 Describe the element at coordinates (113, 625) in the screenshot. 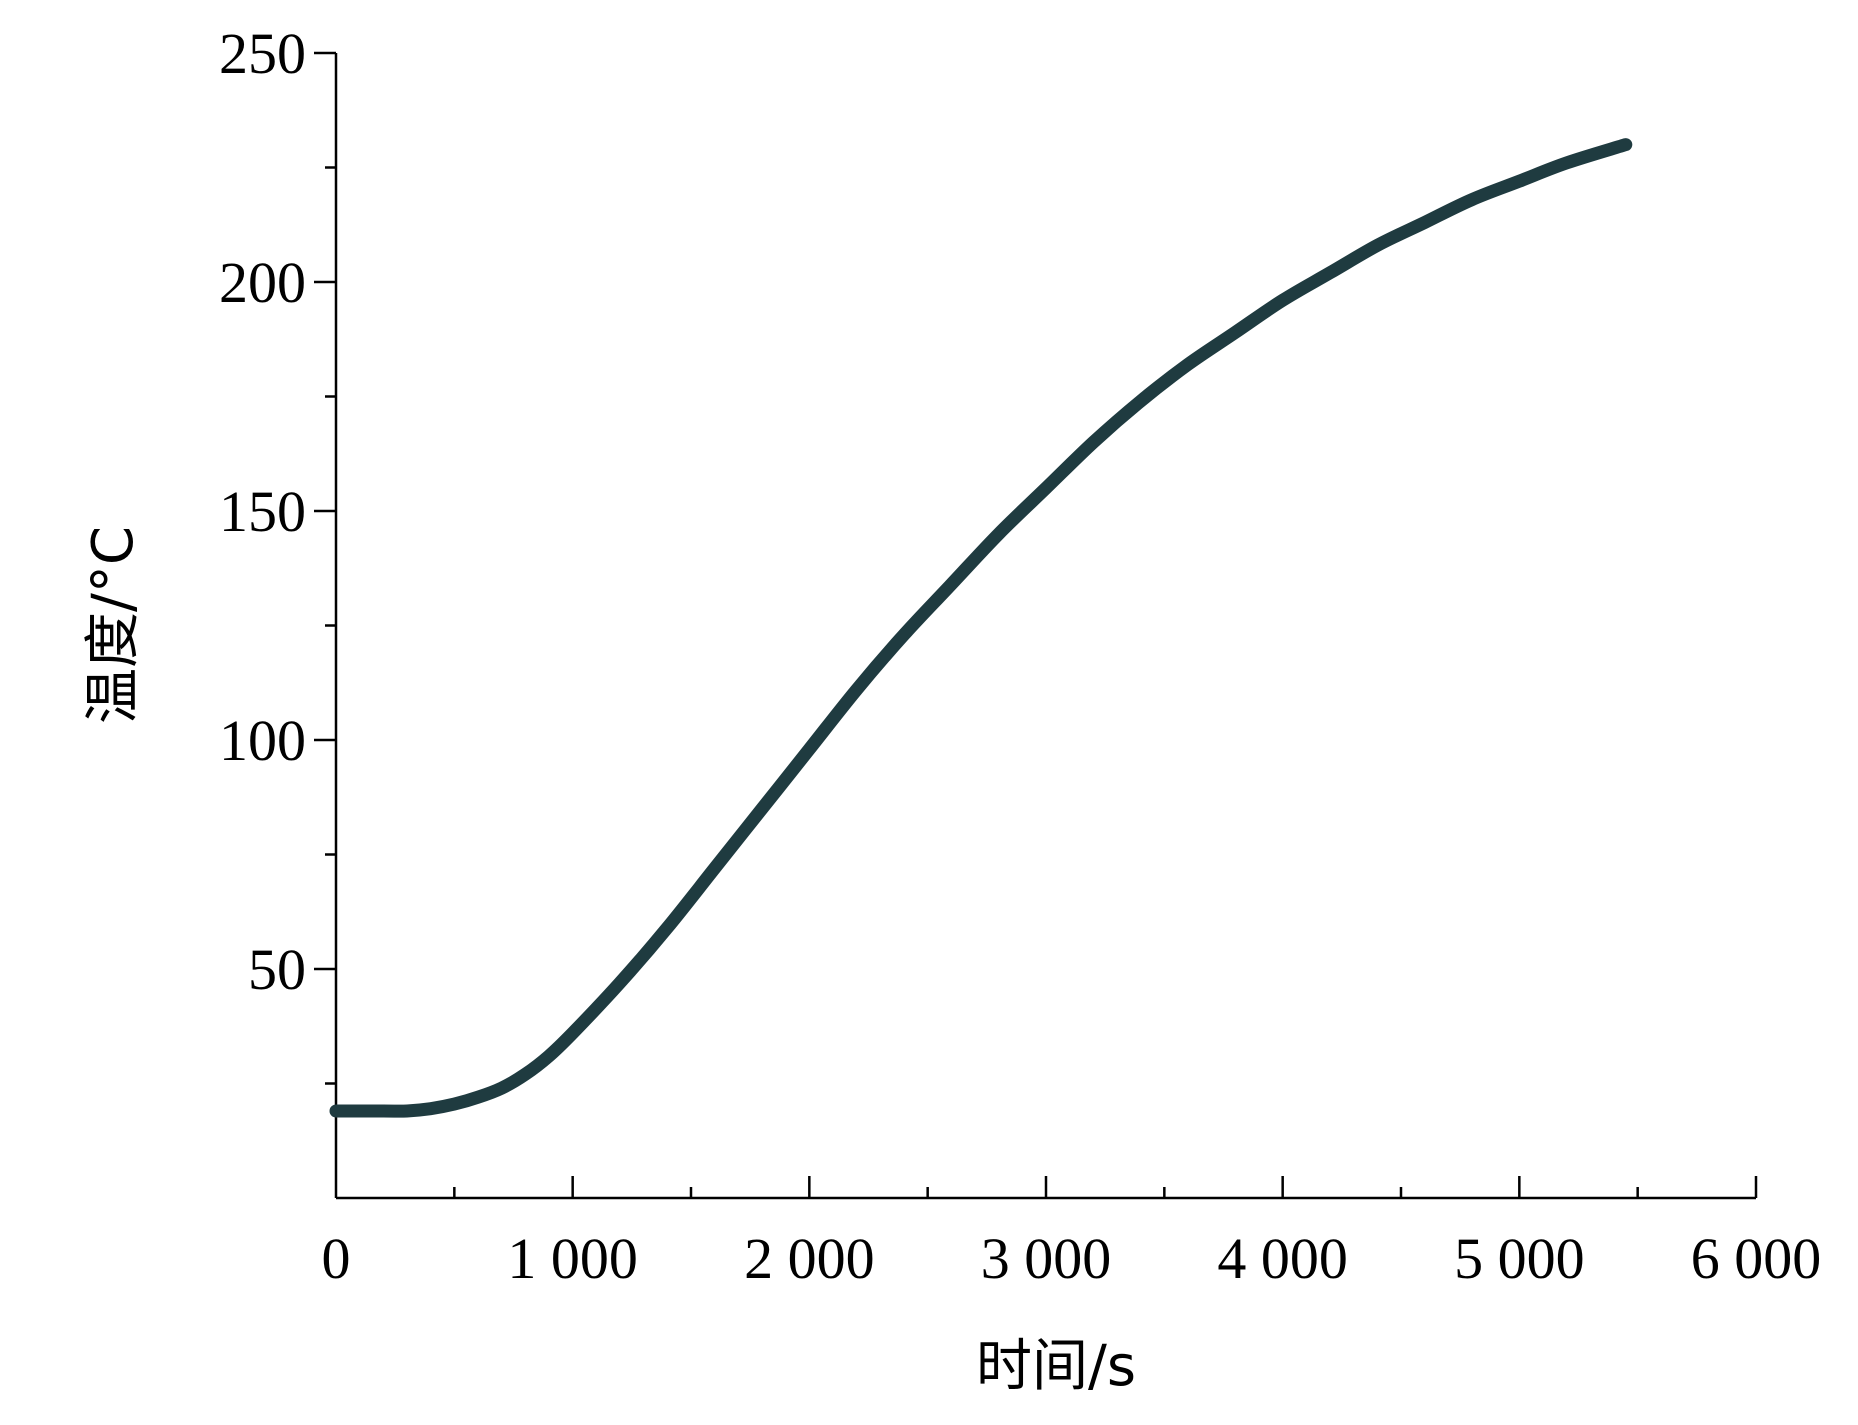

I see `y-axis-title: 温度/°C` at that location.